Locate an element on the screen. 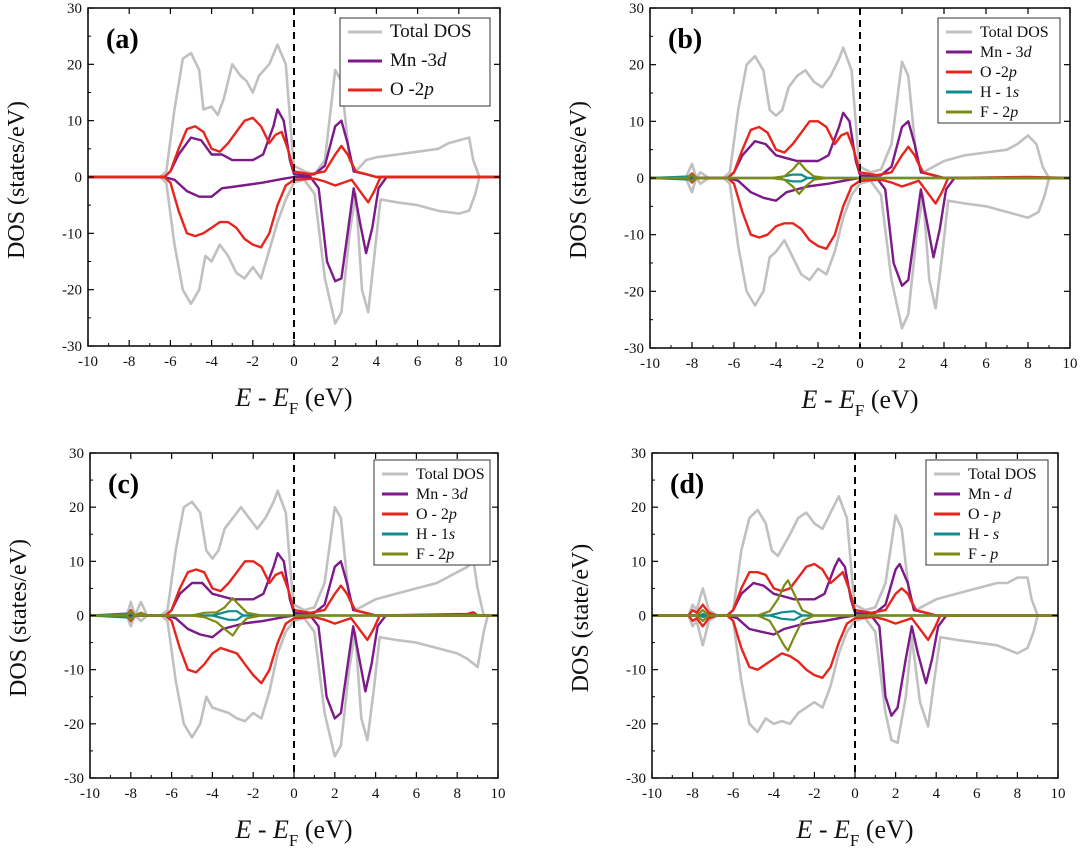 The width and height of the screenshot is (1080, 854). panel-c-series-f-2p-down is located at coordinates (294, 625).